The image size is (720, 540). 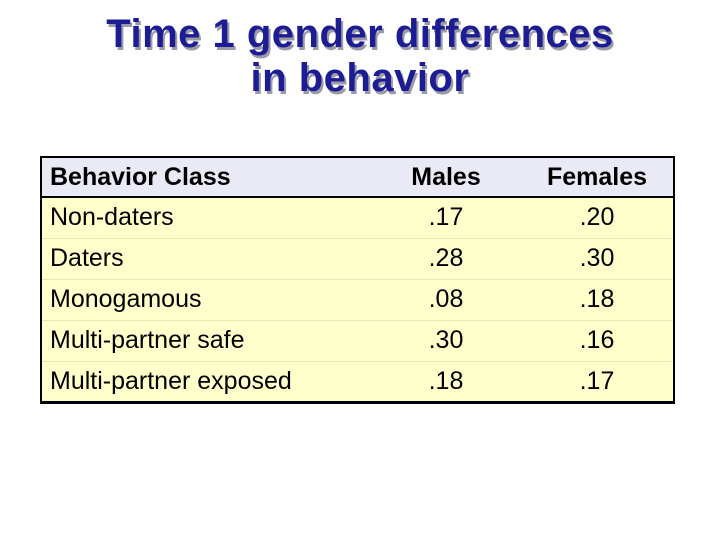 What do you see at coordinates (446, 176) in the screenshot?
I see `column-header-males: Males` at bounding box center [446, 176].